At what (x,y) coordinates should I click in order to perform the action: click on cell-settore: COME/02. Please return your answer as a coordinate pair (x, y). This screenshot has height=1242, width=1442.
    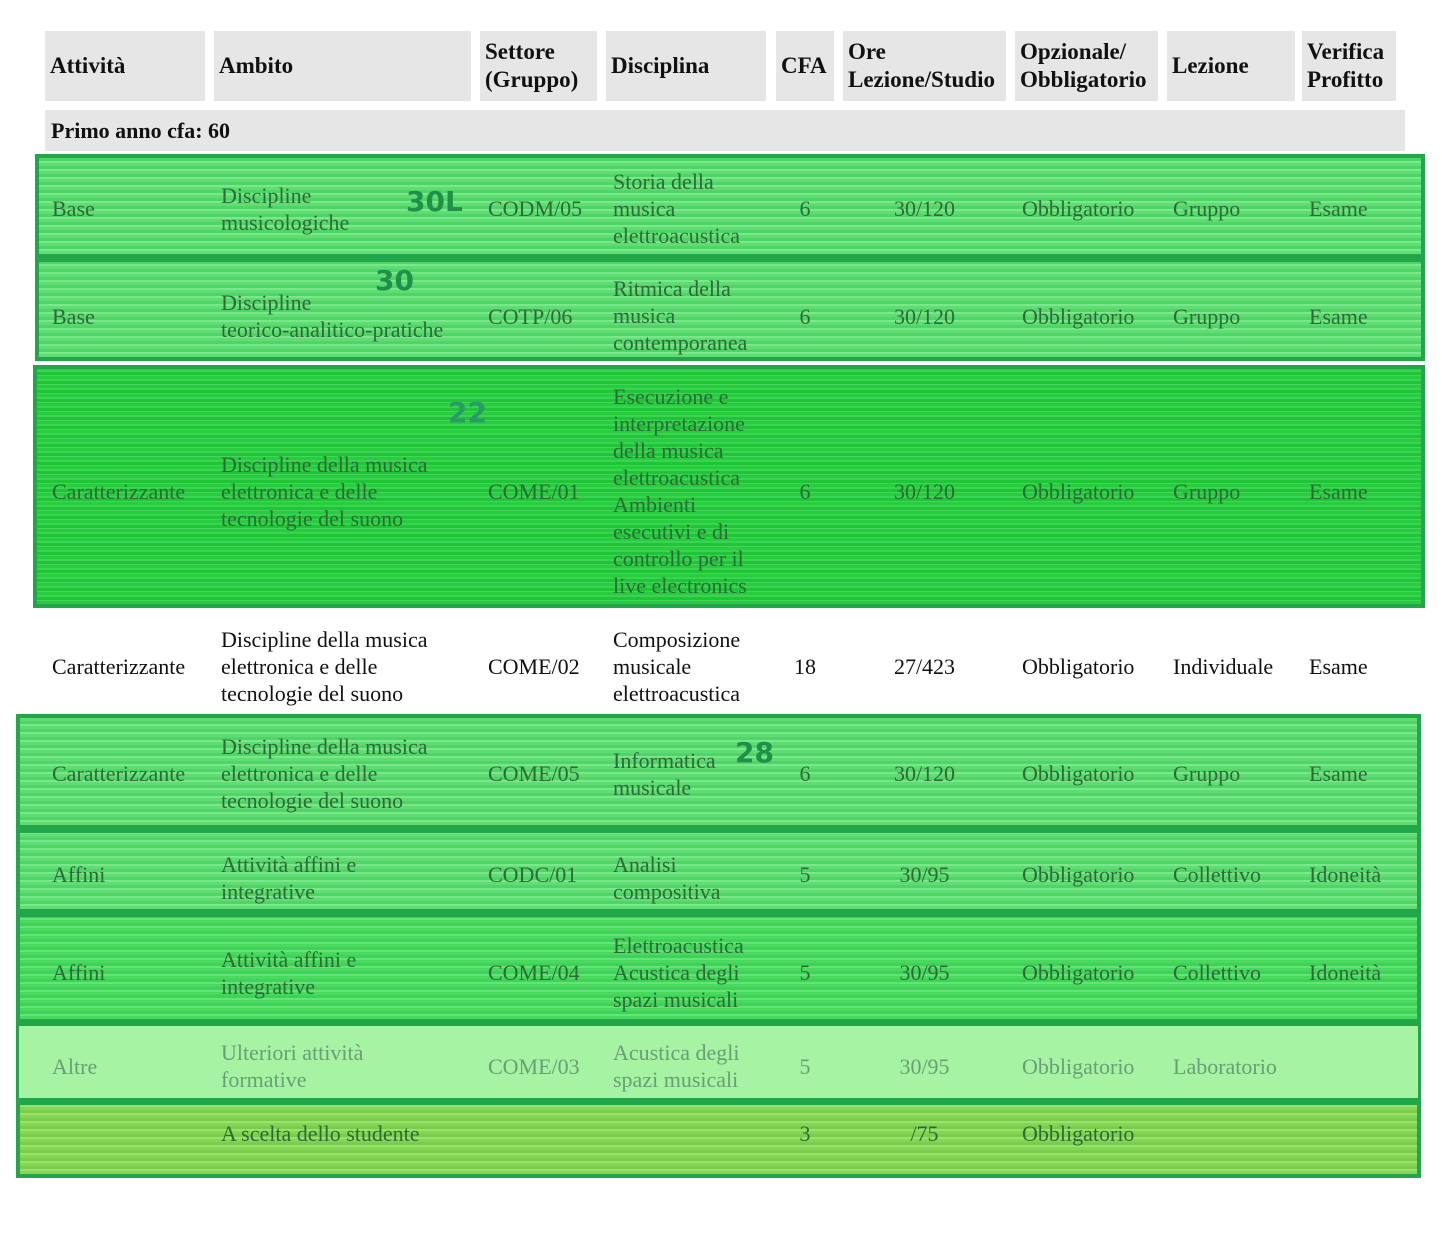
    Looking at the image, I should click on (534, 666).